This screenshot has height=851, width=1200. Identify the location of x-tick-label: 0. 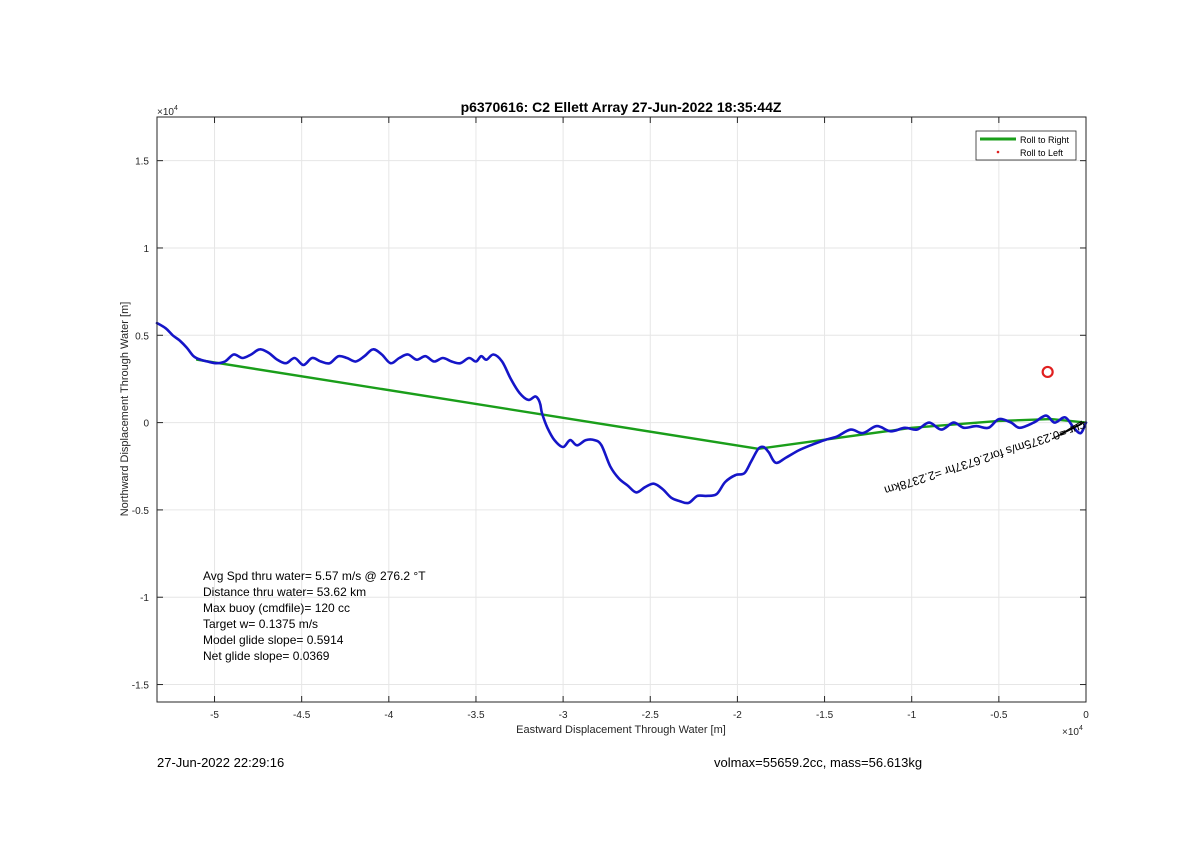
(1086, 715).